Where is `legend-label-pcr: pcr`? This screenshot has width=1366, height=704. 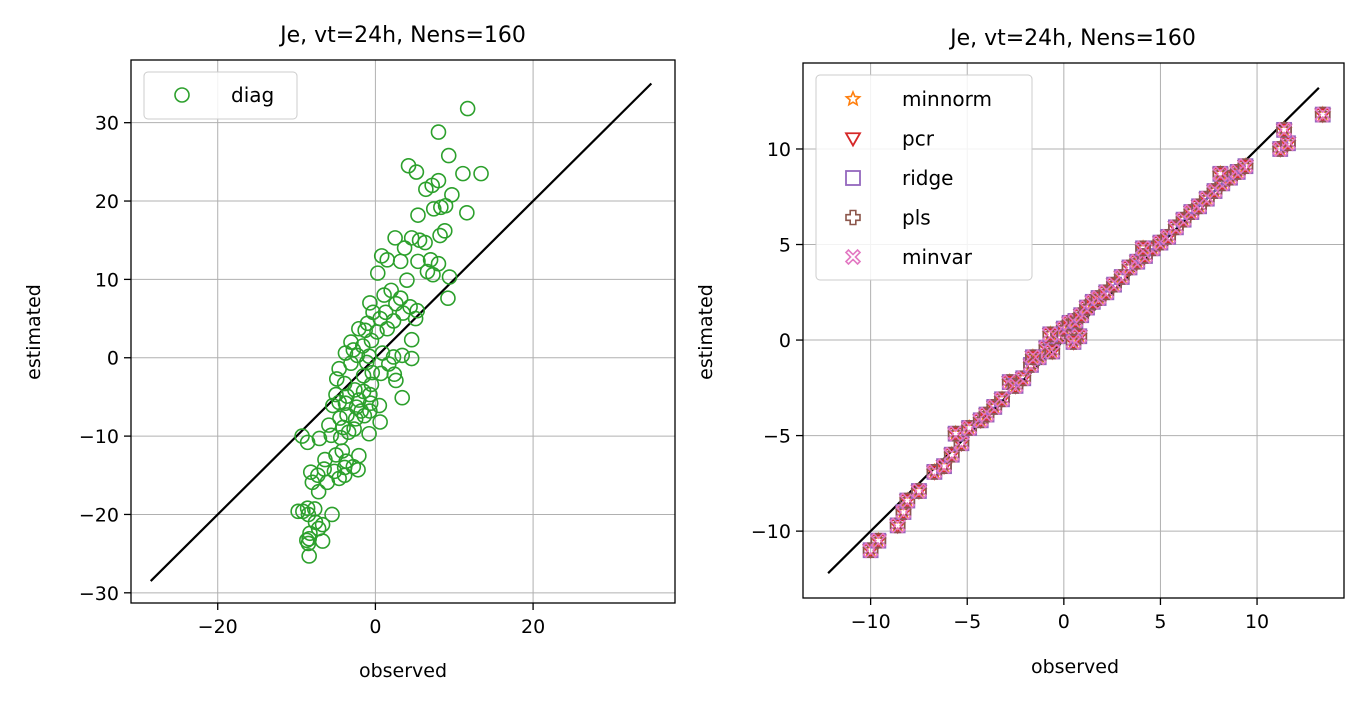
legend-label-pcr: pcr is located at coordinates (918, 139).